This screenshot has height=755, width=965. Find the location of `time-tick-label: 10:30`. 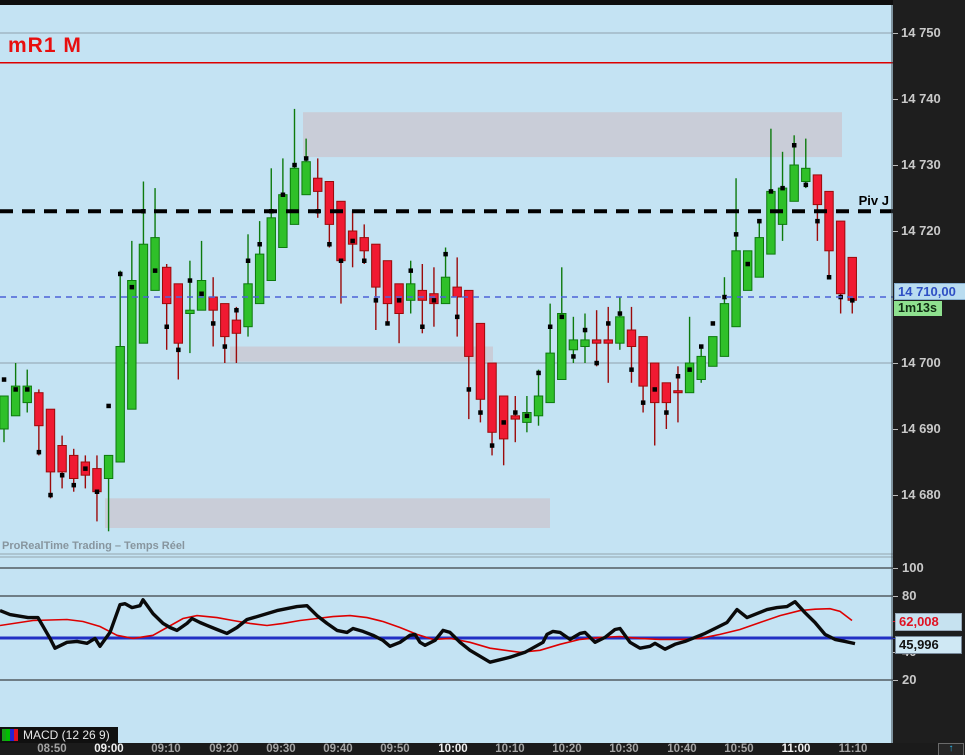

time-tick-label: 10:30 is located at coordinates (624, 749).